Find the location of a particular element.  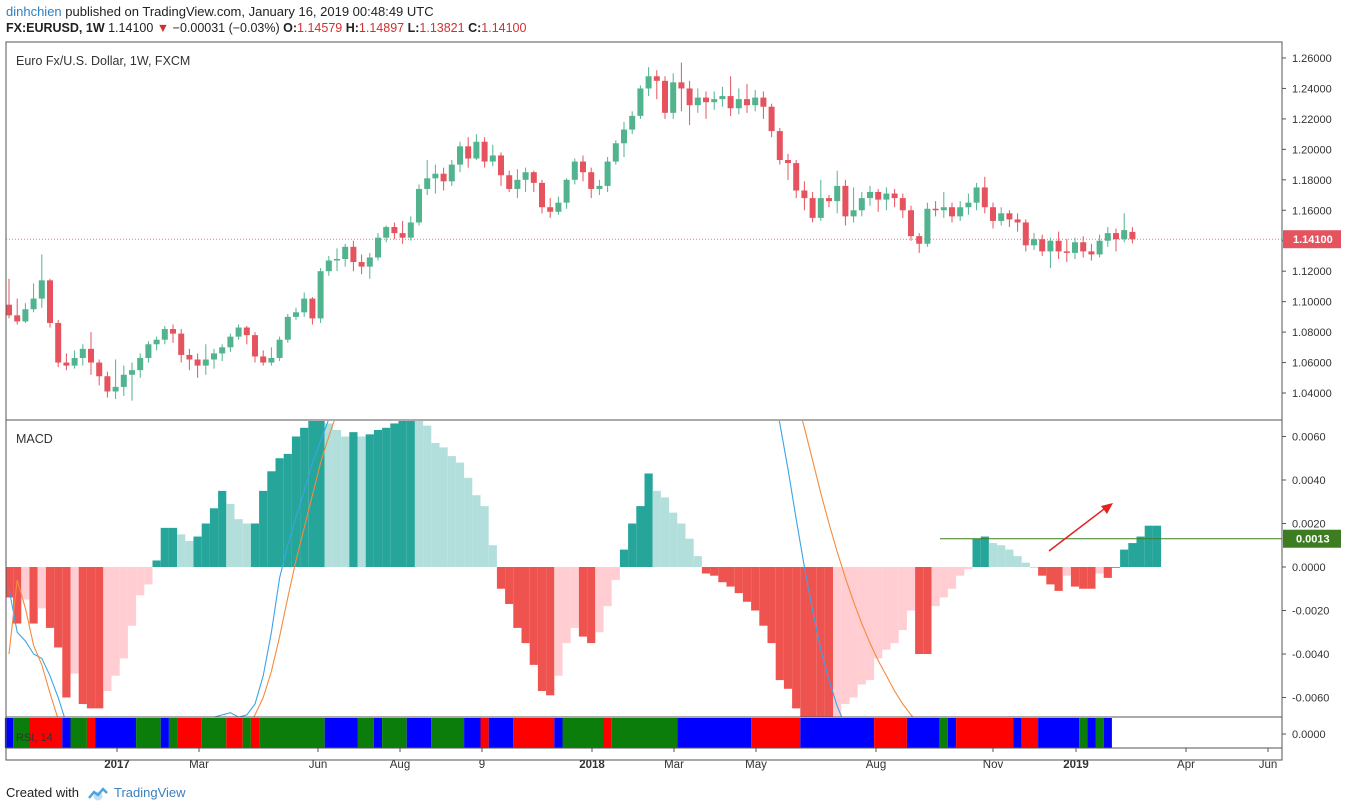

trend-arrow is located at coordinates (1080, 527).